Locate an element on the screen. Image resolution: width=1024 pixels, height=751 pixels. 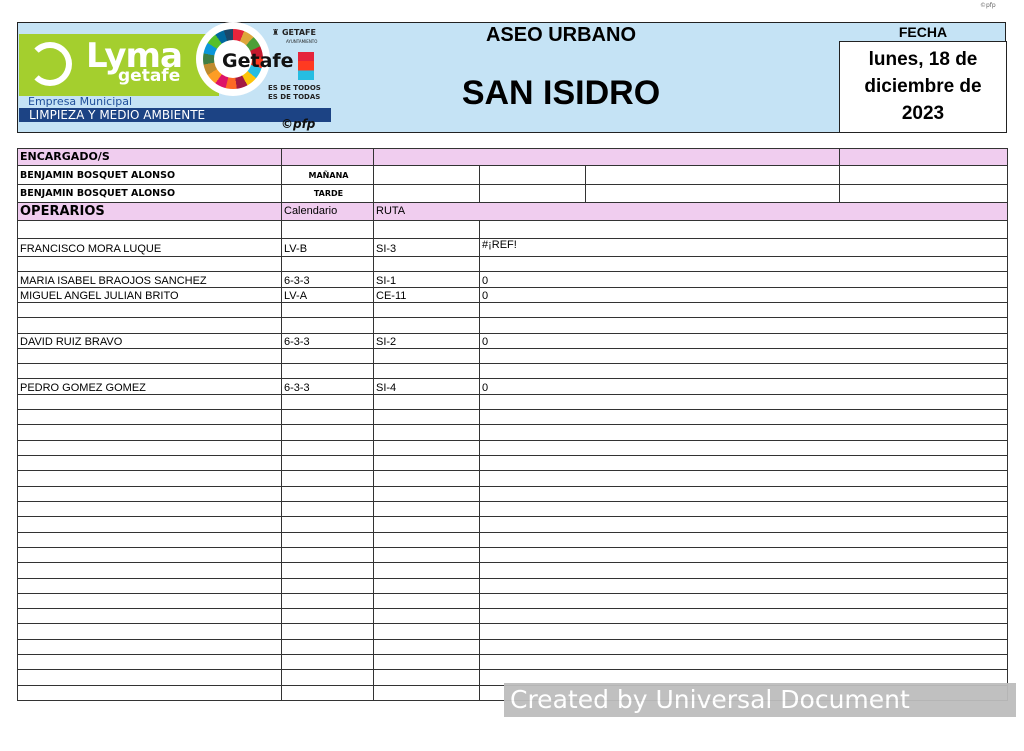
operario-name: MARIA ISABEL BRAOJOS SANCHEZ is located at coordinates (149, 279).